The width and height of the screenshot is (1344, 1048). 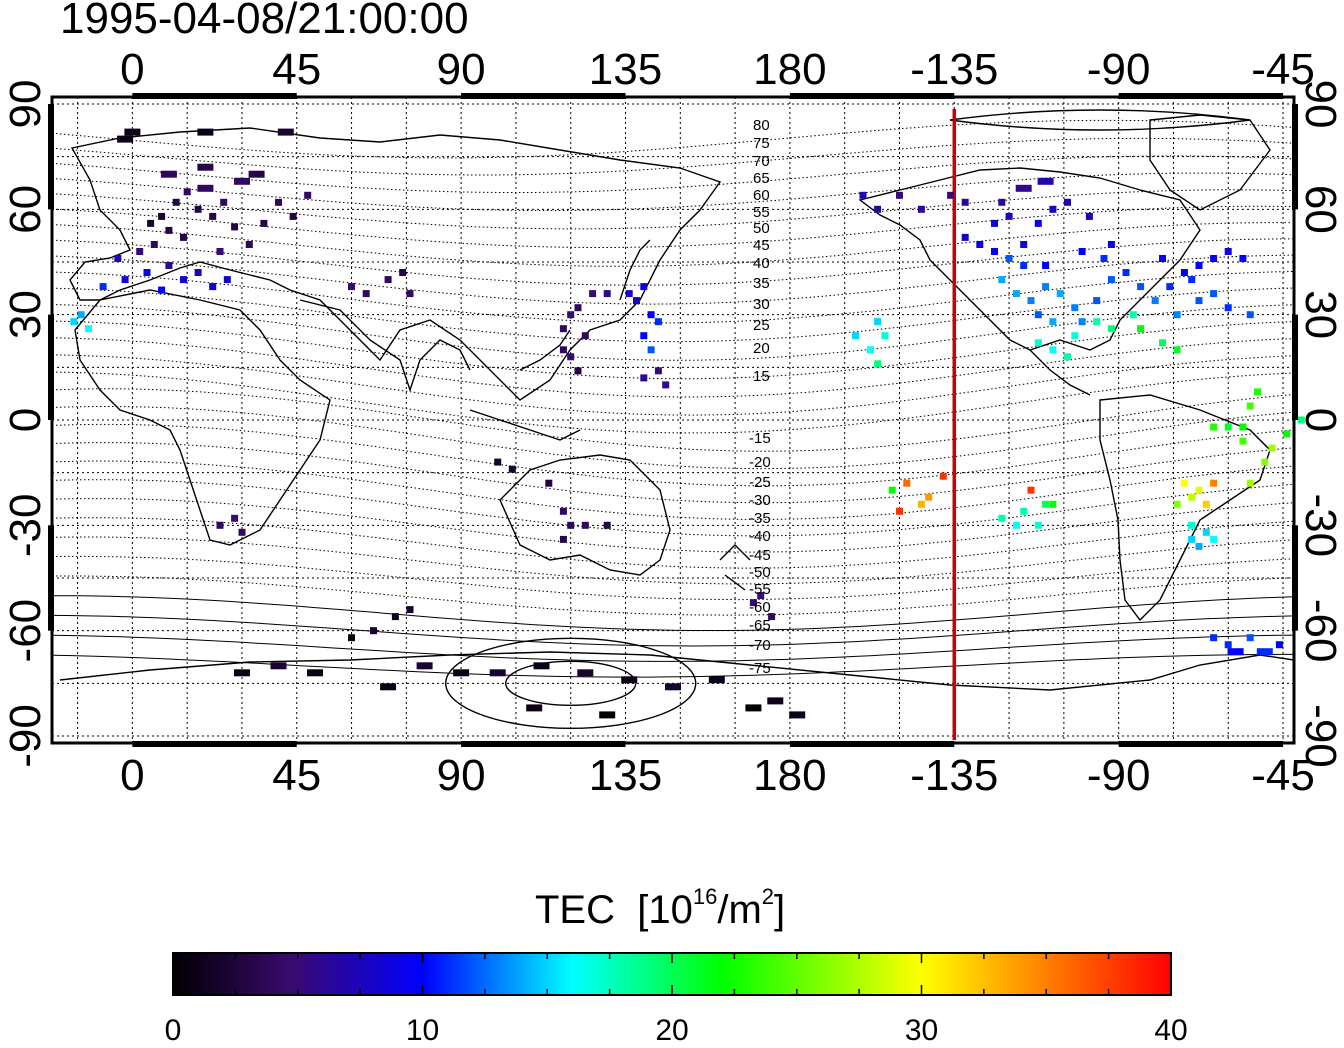 What do you see at coordinates (575, 910) in the screenshot?
I see `colorbar-label-main: TEC` at bounding box center [575, 910].